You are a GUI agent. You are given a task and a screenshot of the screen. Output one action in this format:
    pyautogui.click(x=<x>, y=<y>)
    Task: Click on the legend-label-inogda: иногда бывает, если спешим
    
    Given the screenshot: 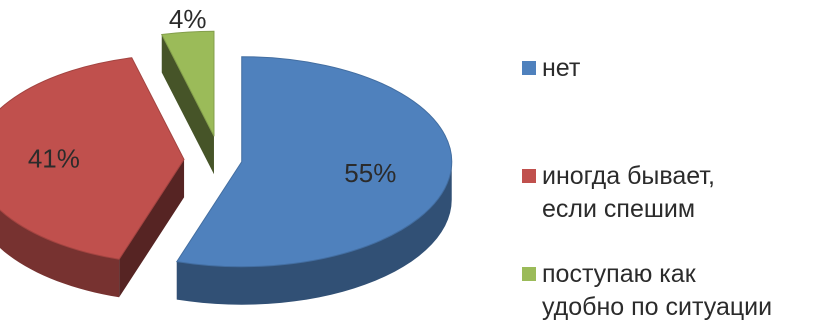 What is the action you would take?
    pyautogui.click(x=628, y=192)
    